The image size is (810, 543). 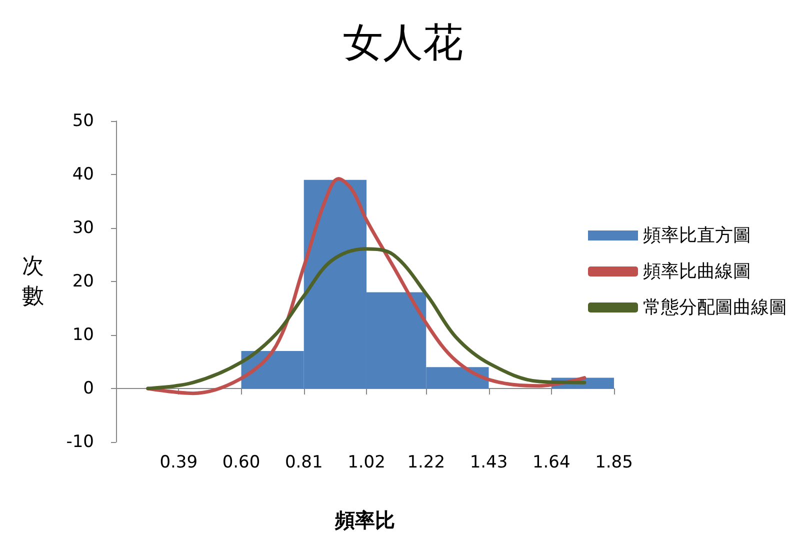 What do you see at coordinates (83, 174) in the screenshot?
I see `y-tick-label: 40` at bounding box center [83, 174].